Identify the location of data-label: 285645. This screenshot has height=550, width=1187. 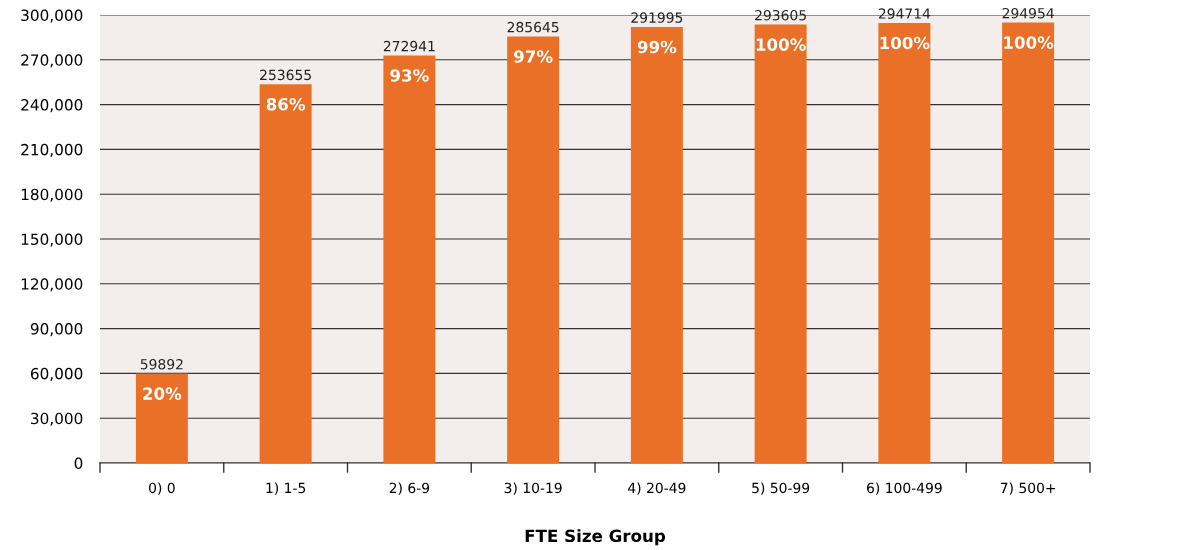
(533, 27).